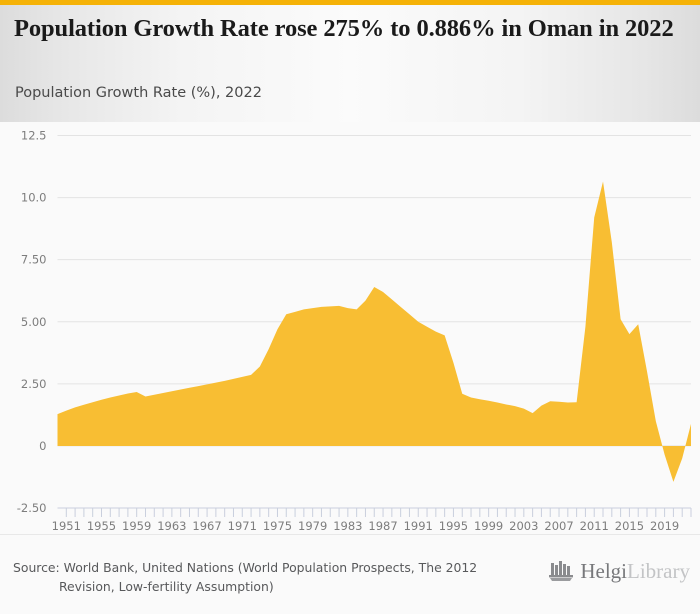 Image resolution: width=700 pixels, height=614 pixels. I want to click on x-tick-label: 1999, so click(488, 526).